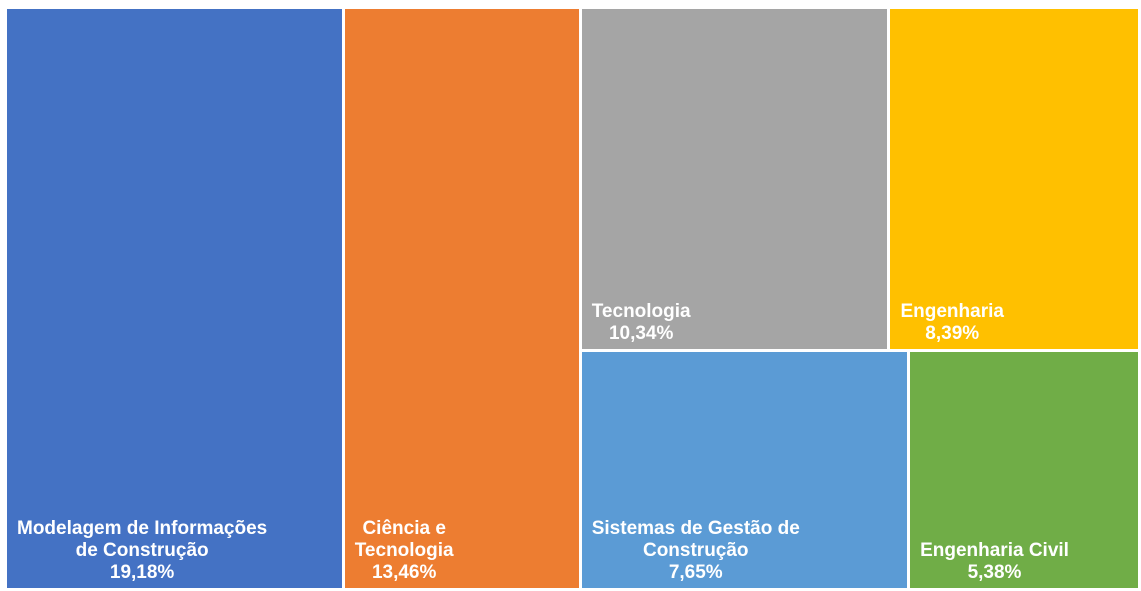  What do you see at coordinates (952, 312) in the screenshot?
I see `category-label: Engenharia` at bounding box center [952, 312].